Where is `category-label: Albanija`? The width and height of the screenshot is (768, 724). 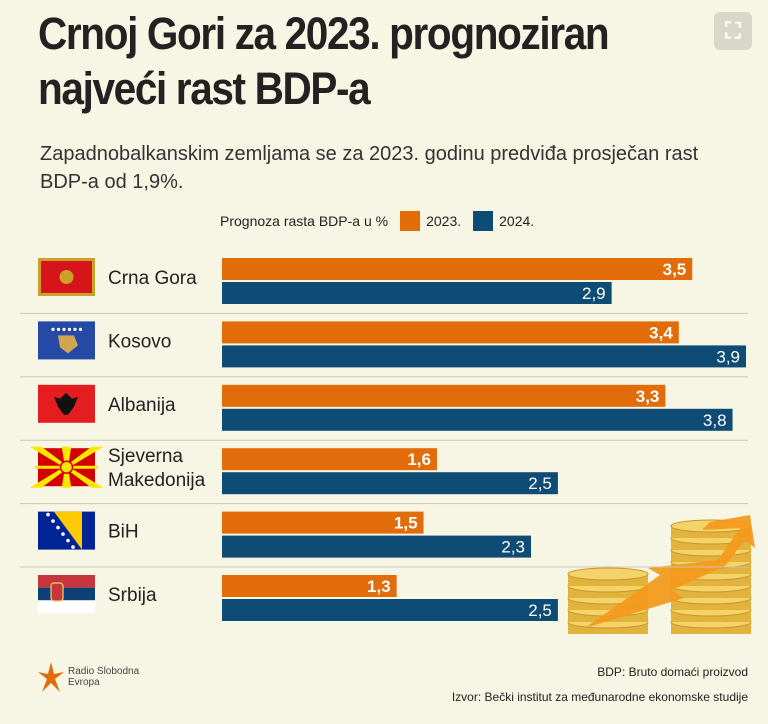 category-label: Albanija is located at coordinates (142, 405).